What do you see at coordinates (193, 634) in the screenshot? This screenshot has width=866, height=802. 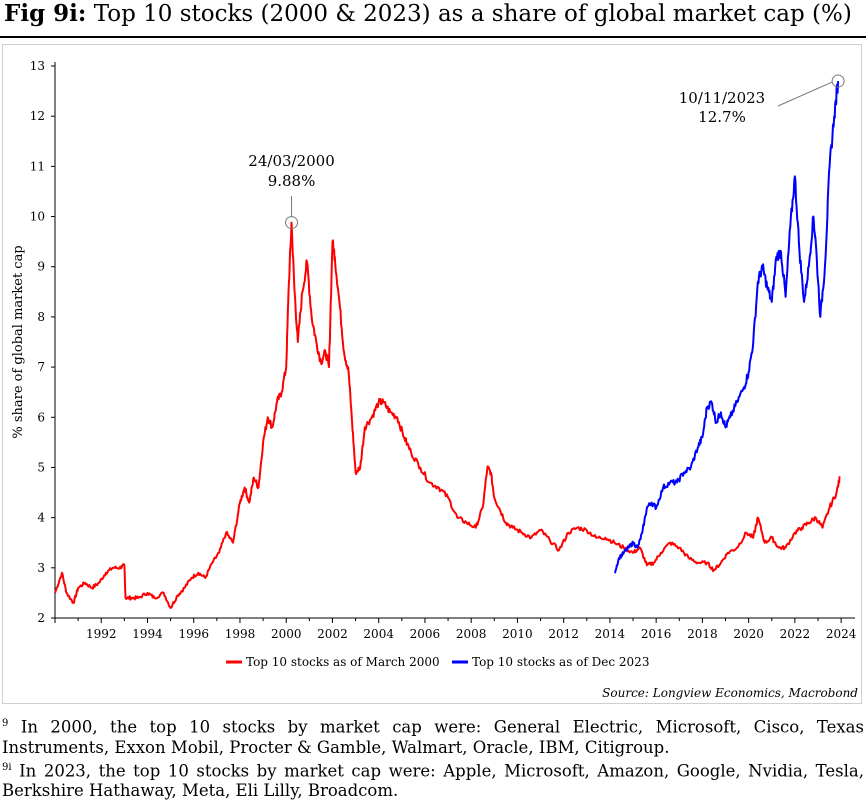 I see `x-tick-label: 1996` at bounding box center [193, 634].